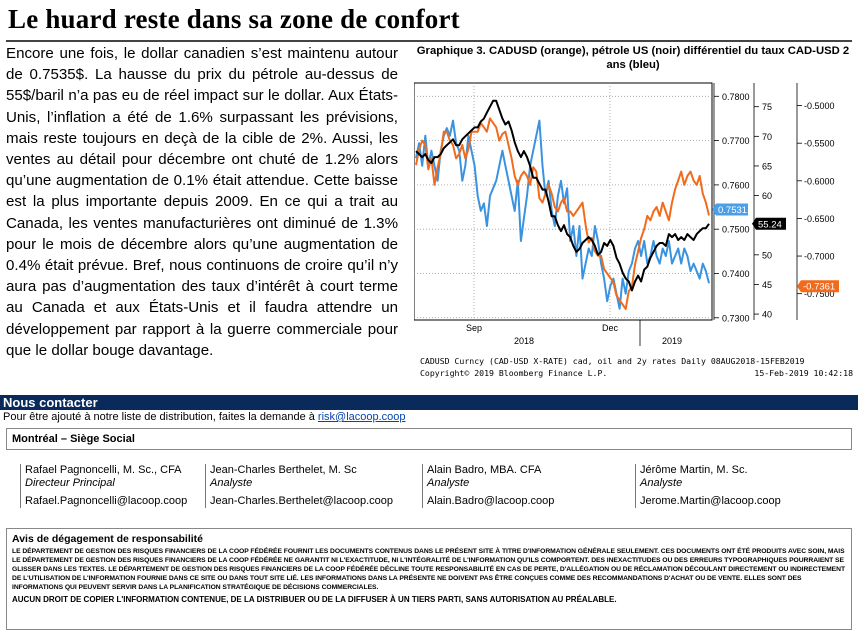  I want to click on office-heading: Montréal – Siège Social, so click(429, 439).